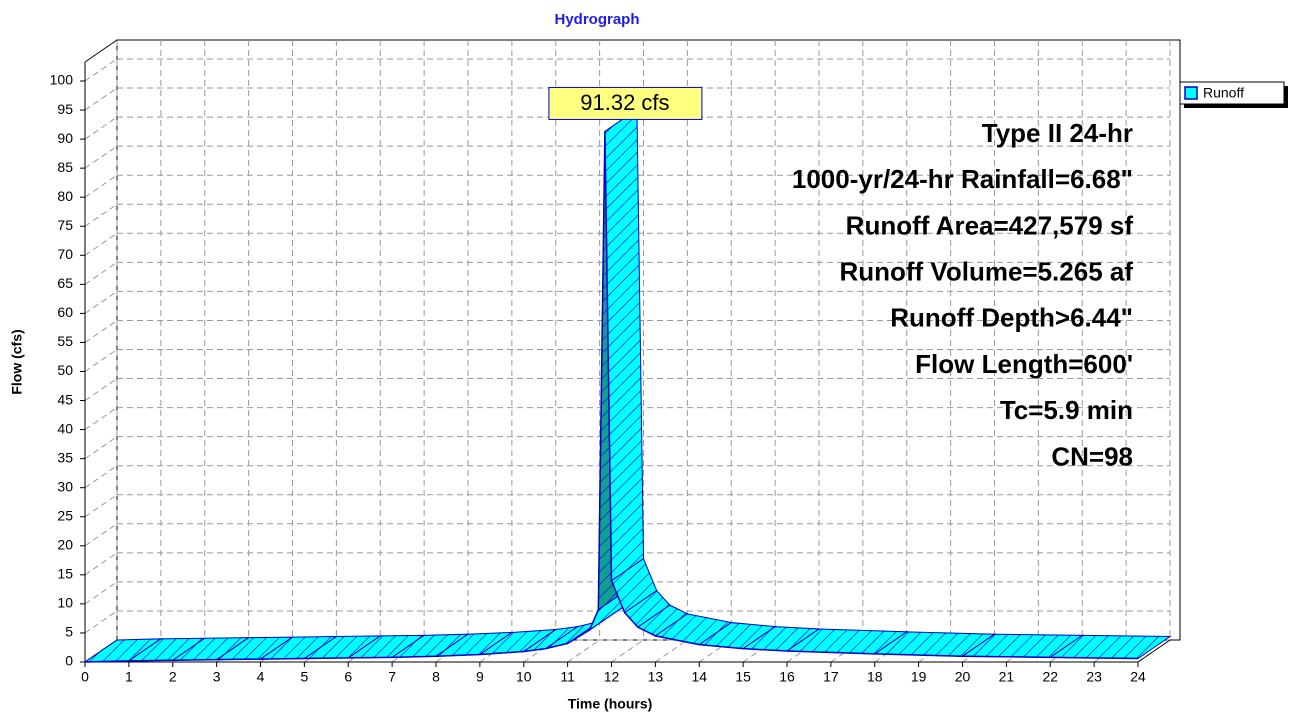 Image resolution: width=1294 pixels, height=717 pixels. I want to click on x-tick-label: 20, so click(963, 677).